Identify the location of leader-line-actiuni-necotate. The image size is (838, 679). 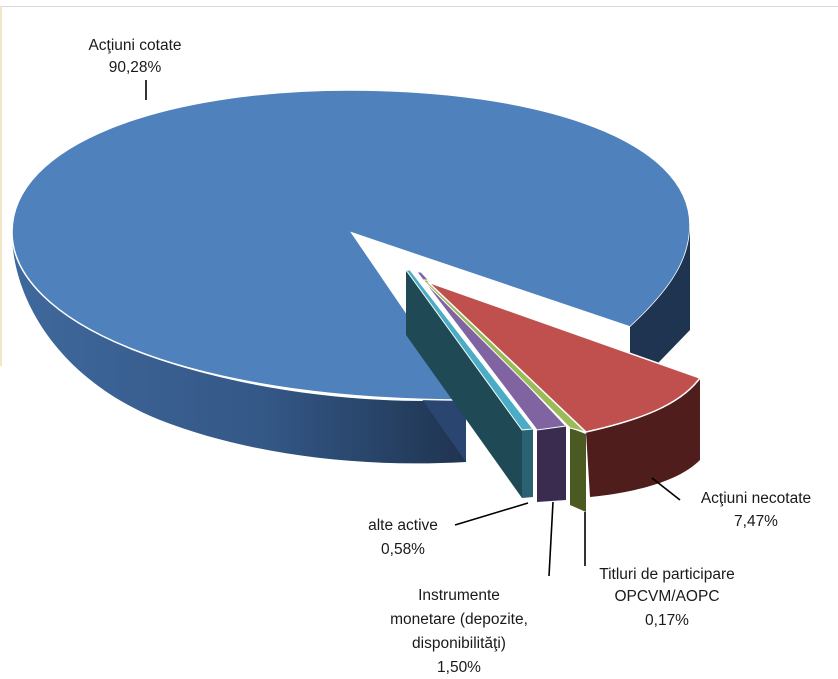
(666, 489).